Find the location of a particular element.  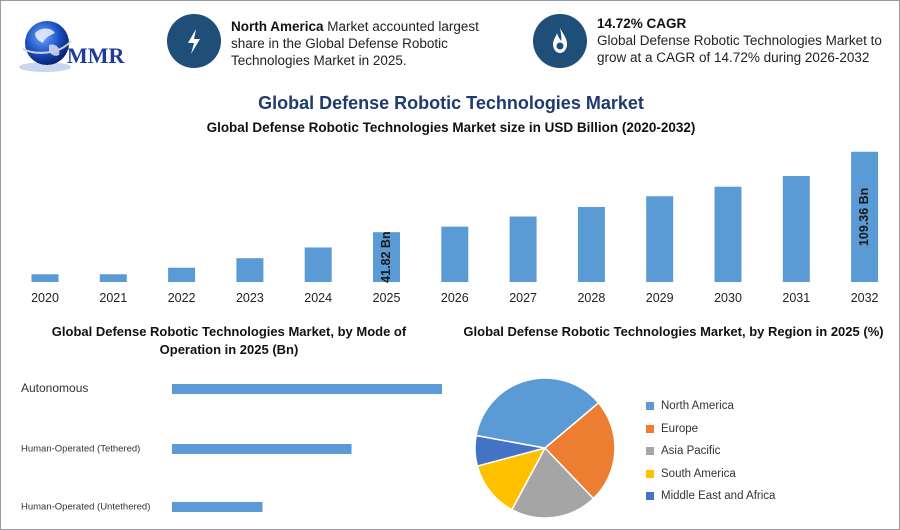

bar-2026 is located at coordinates (455, 254).